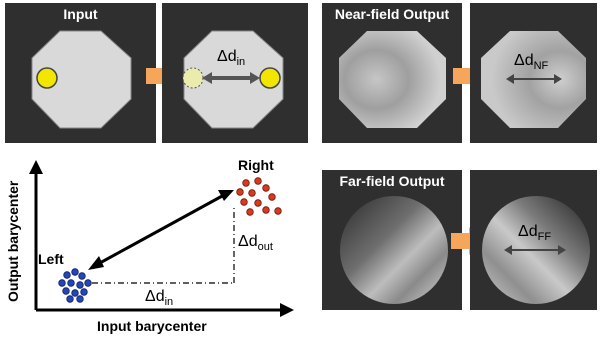  Describe the element at coordinates (80, 14) in the screenshot. I see `input-panel-title: Input` at that location.